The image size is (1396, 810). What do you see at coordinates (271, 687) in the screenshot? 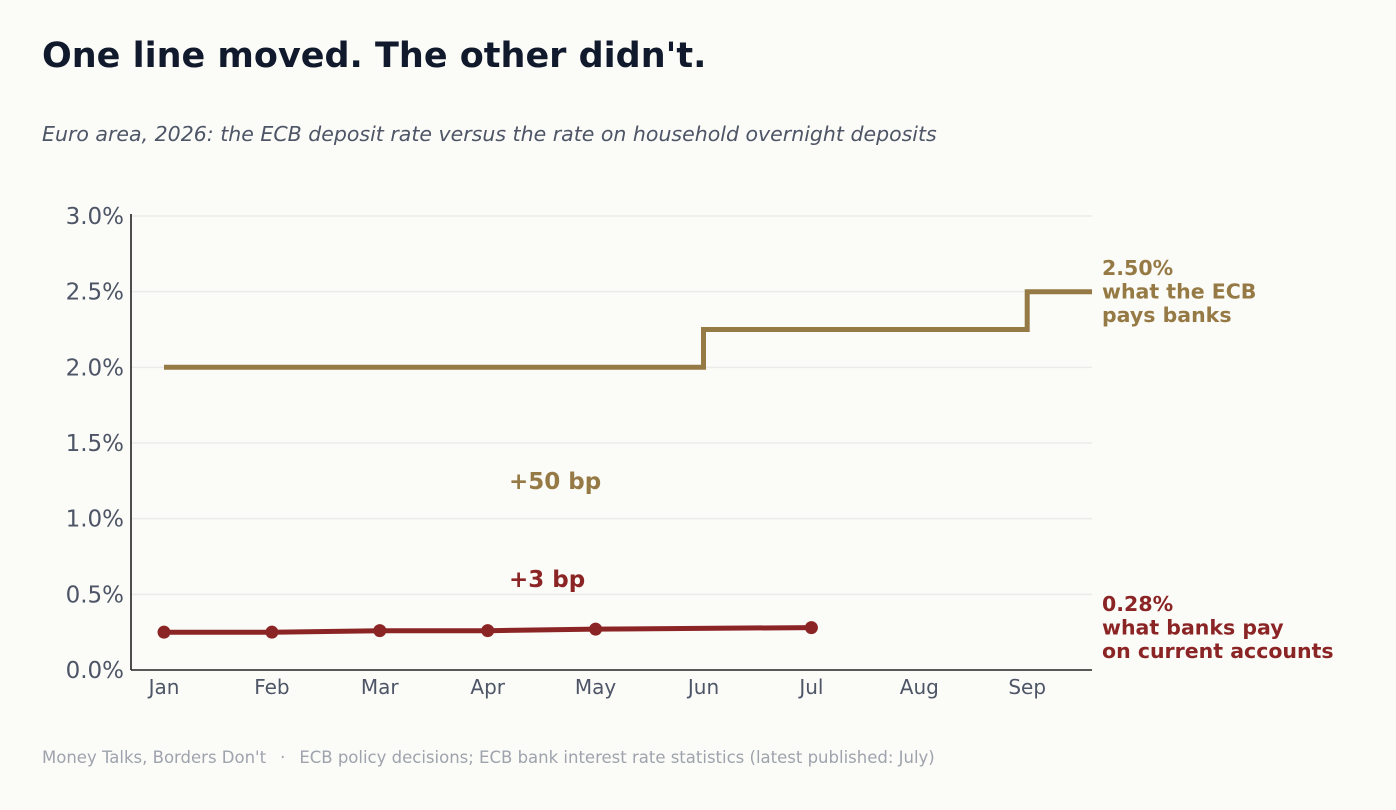
I see `x-tick-label: Feb` at bounding box center [271, 687].